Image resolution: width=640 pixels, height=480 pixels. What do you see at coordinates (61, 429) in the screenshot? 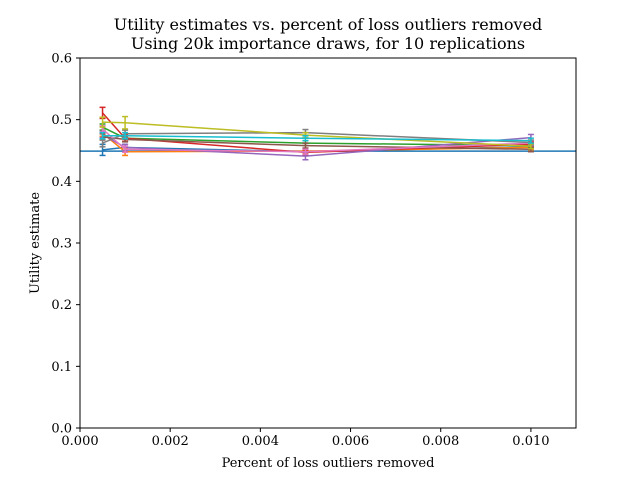
I see `y-tick-label: 0.0` at bounding box center [61, 429].